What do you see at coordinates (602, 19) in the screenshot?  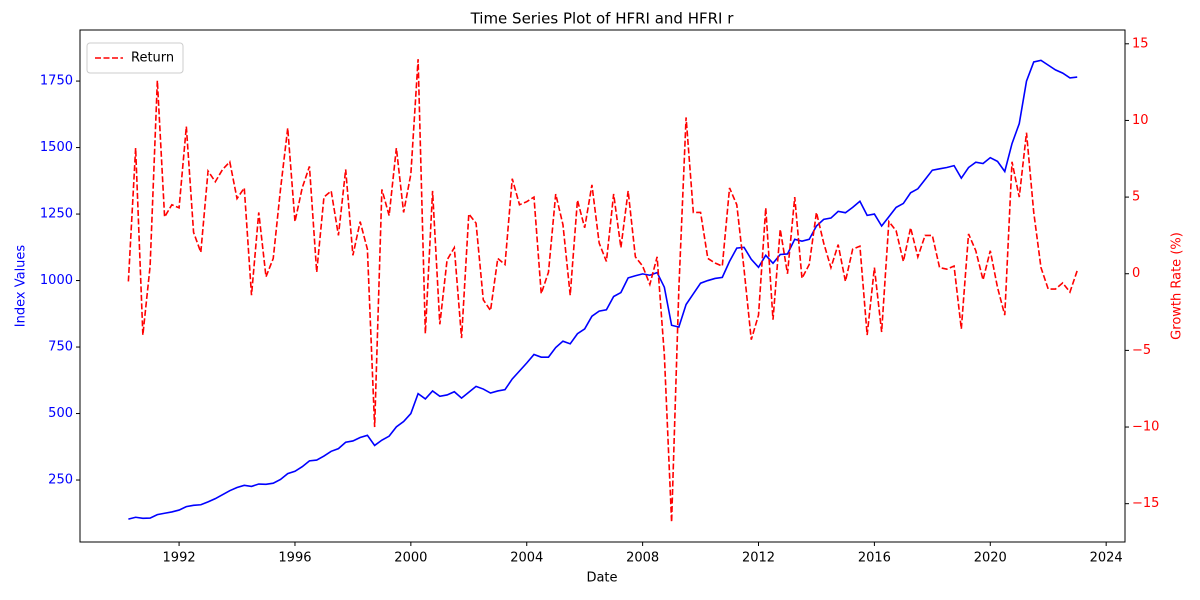 I see `chart-title: Time Series Plot of HFRI and HFRI r` at bounding box center [602, 19].